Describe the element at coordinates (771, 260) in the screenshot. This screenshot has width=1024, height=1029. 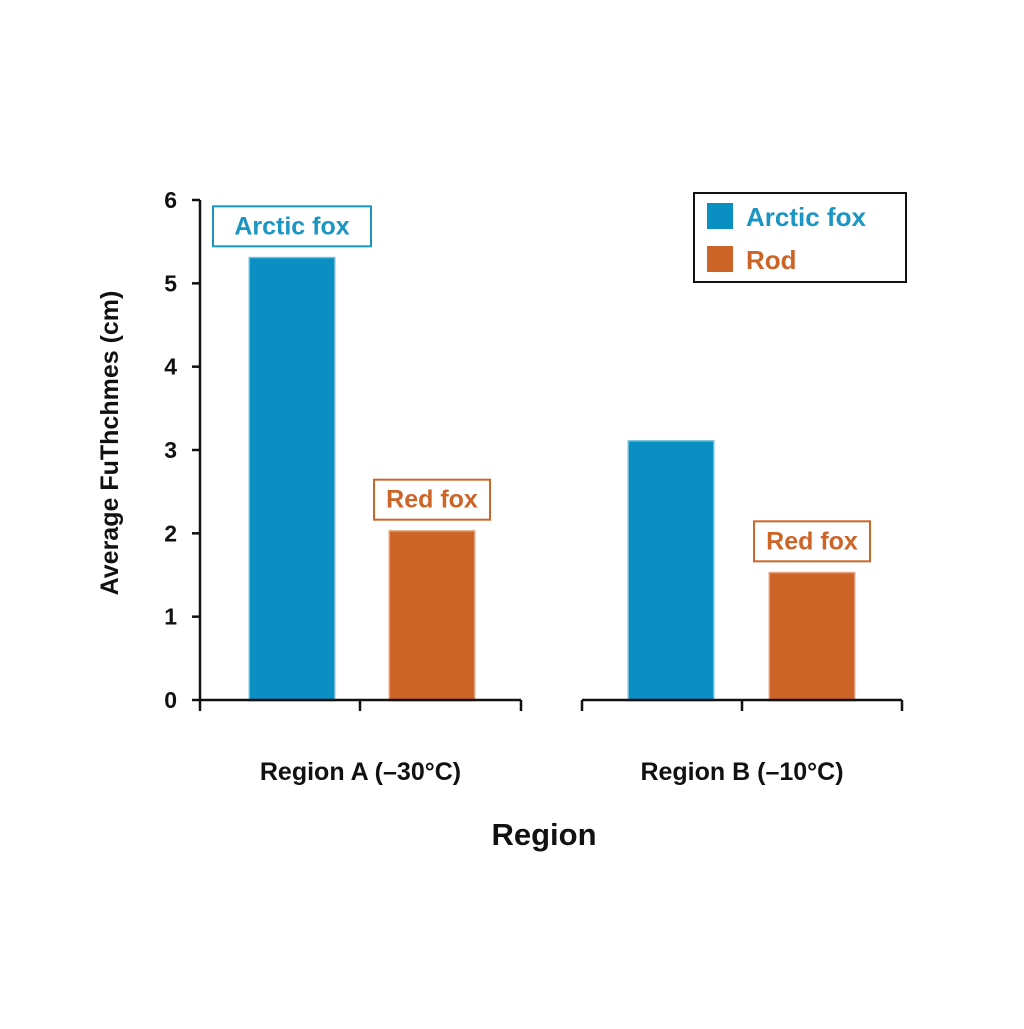
I see `legend-label-rod: Rod` at that location.